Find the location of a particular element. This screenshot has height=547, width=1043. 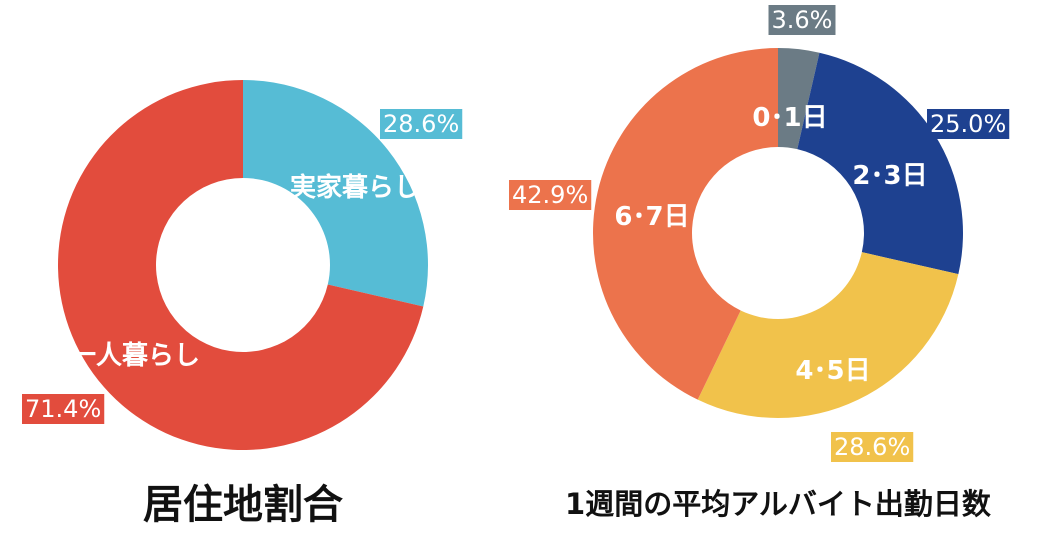

percent-badge: 25.0% is located at coordinates (968, 124).